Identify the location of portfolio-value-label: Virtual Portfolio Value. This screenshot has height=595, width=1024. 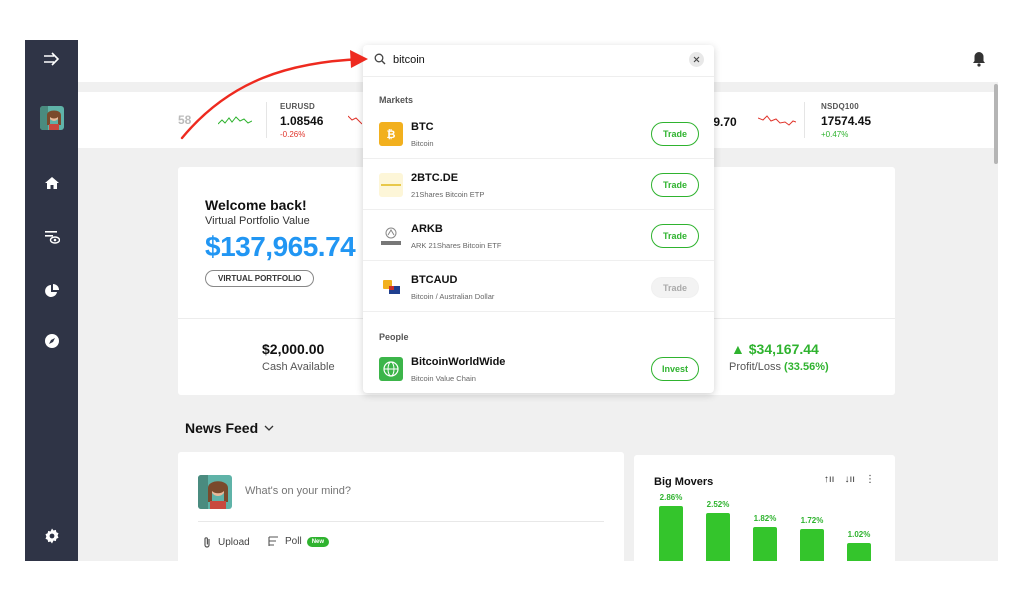
(257, 221).